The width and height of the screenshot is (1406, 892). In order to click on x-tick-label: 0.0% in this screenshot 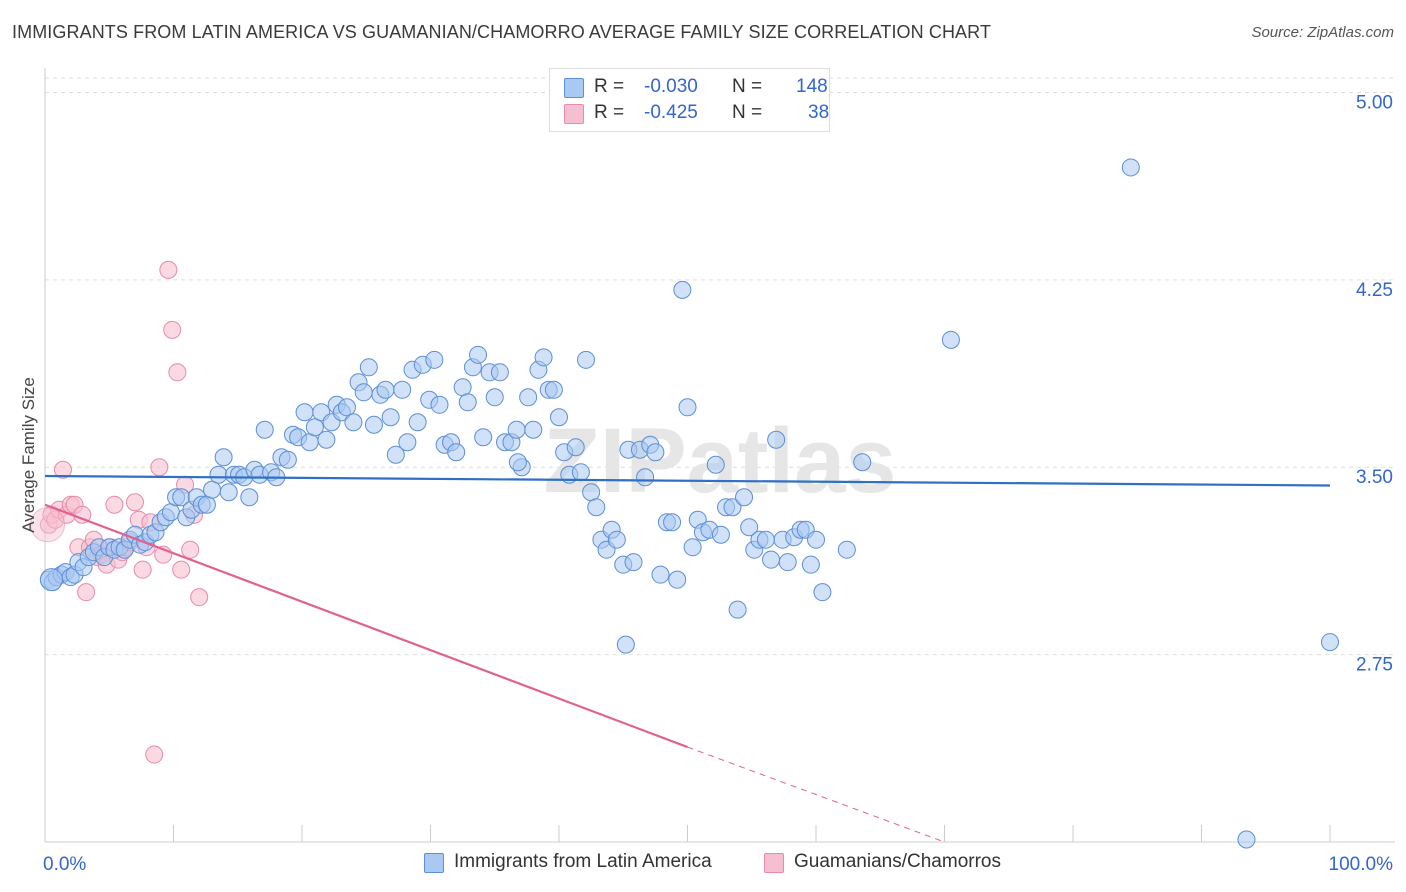, I will do `click(64, 864)`.